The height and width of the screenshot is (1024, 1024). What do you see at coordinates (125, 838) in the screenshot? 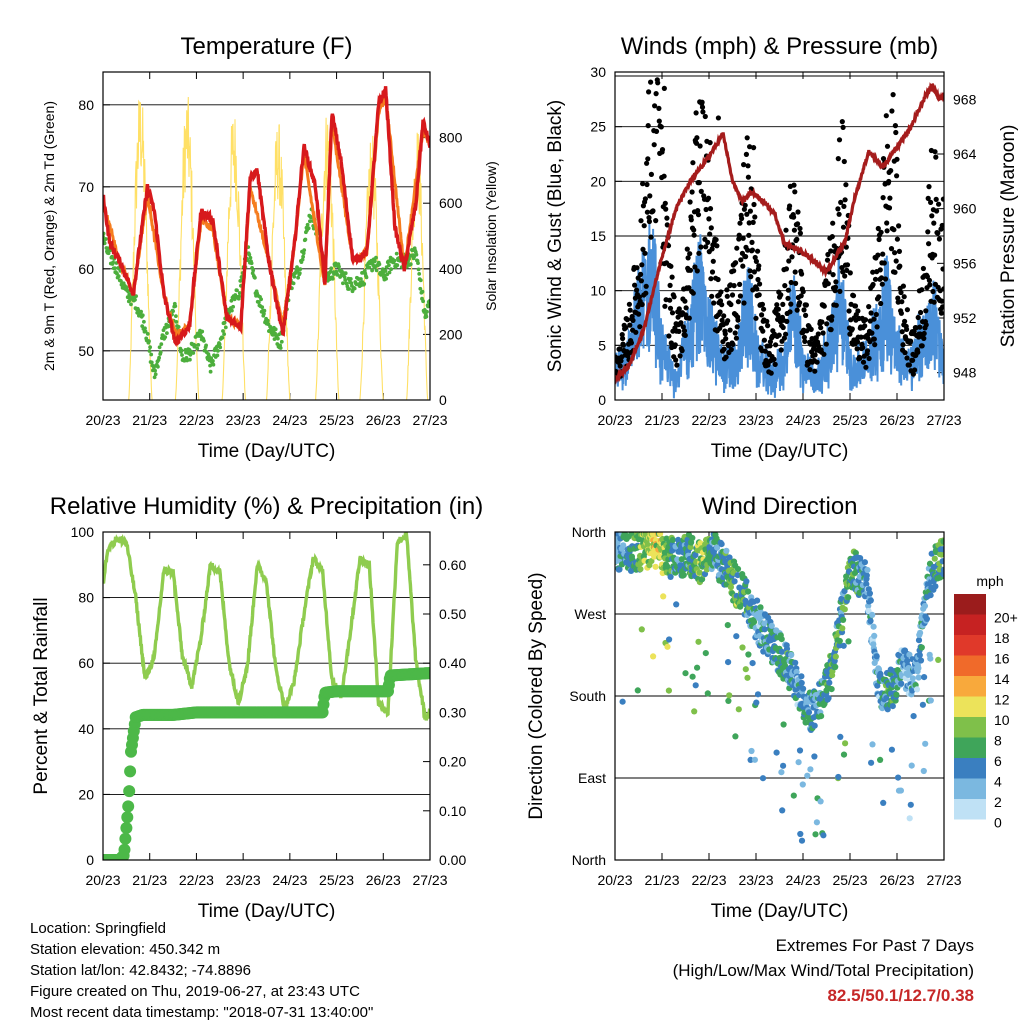
I see `precip-point` at bounding box center [125, 838].